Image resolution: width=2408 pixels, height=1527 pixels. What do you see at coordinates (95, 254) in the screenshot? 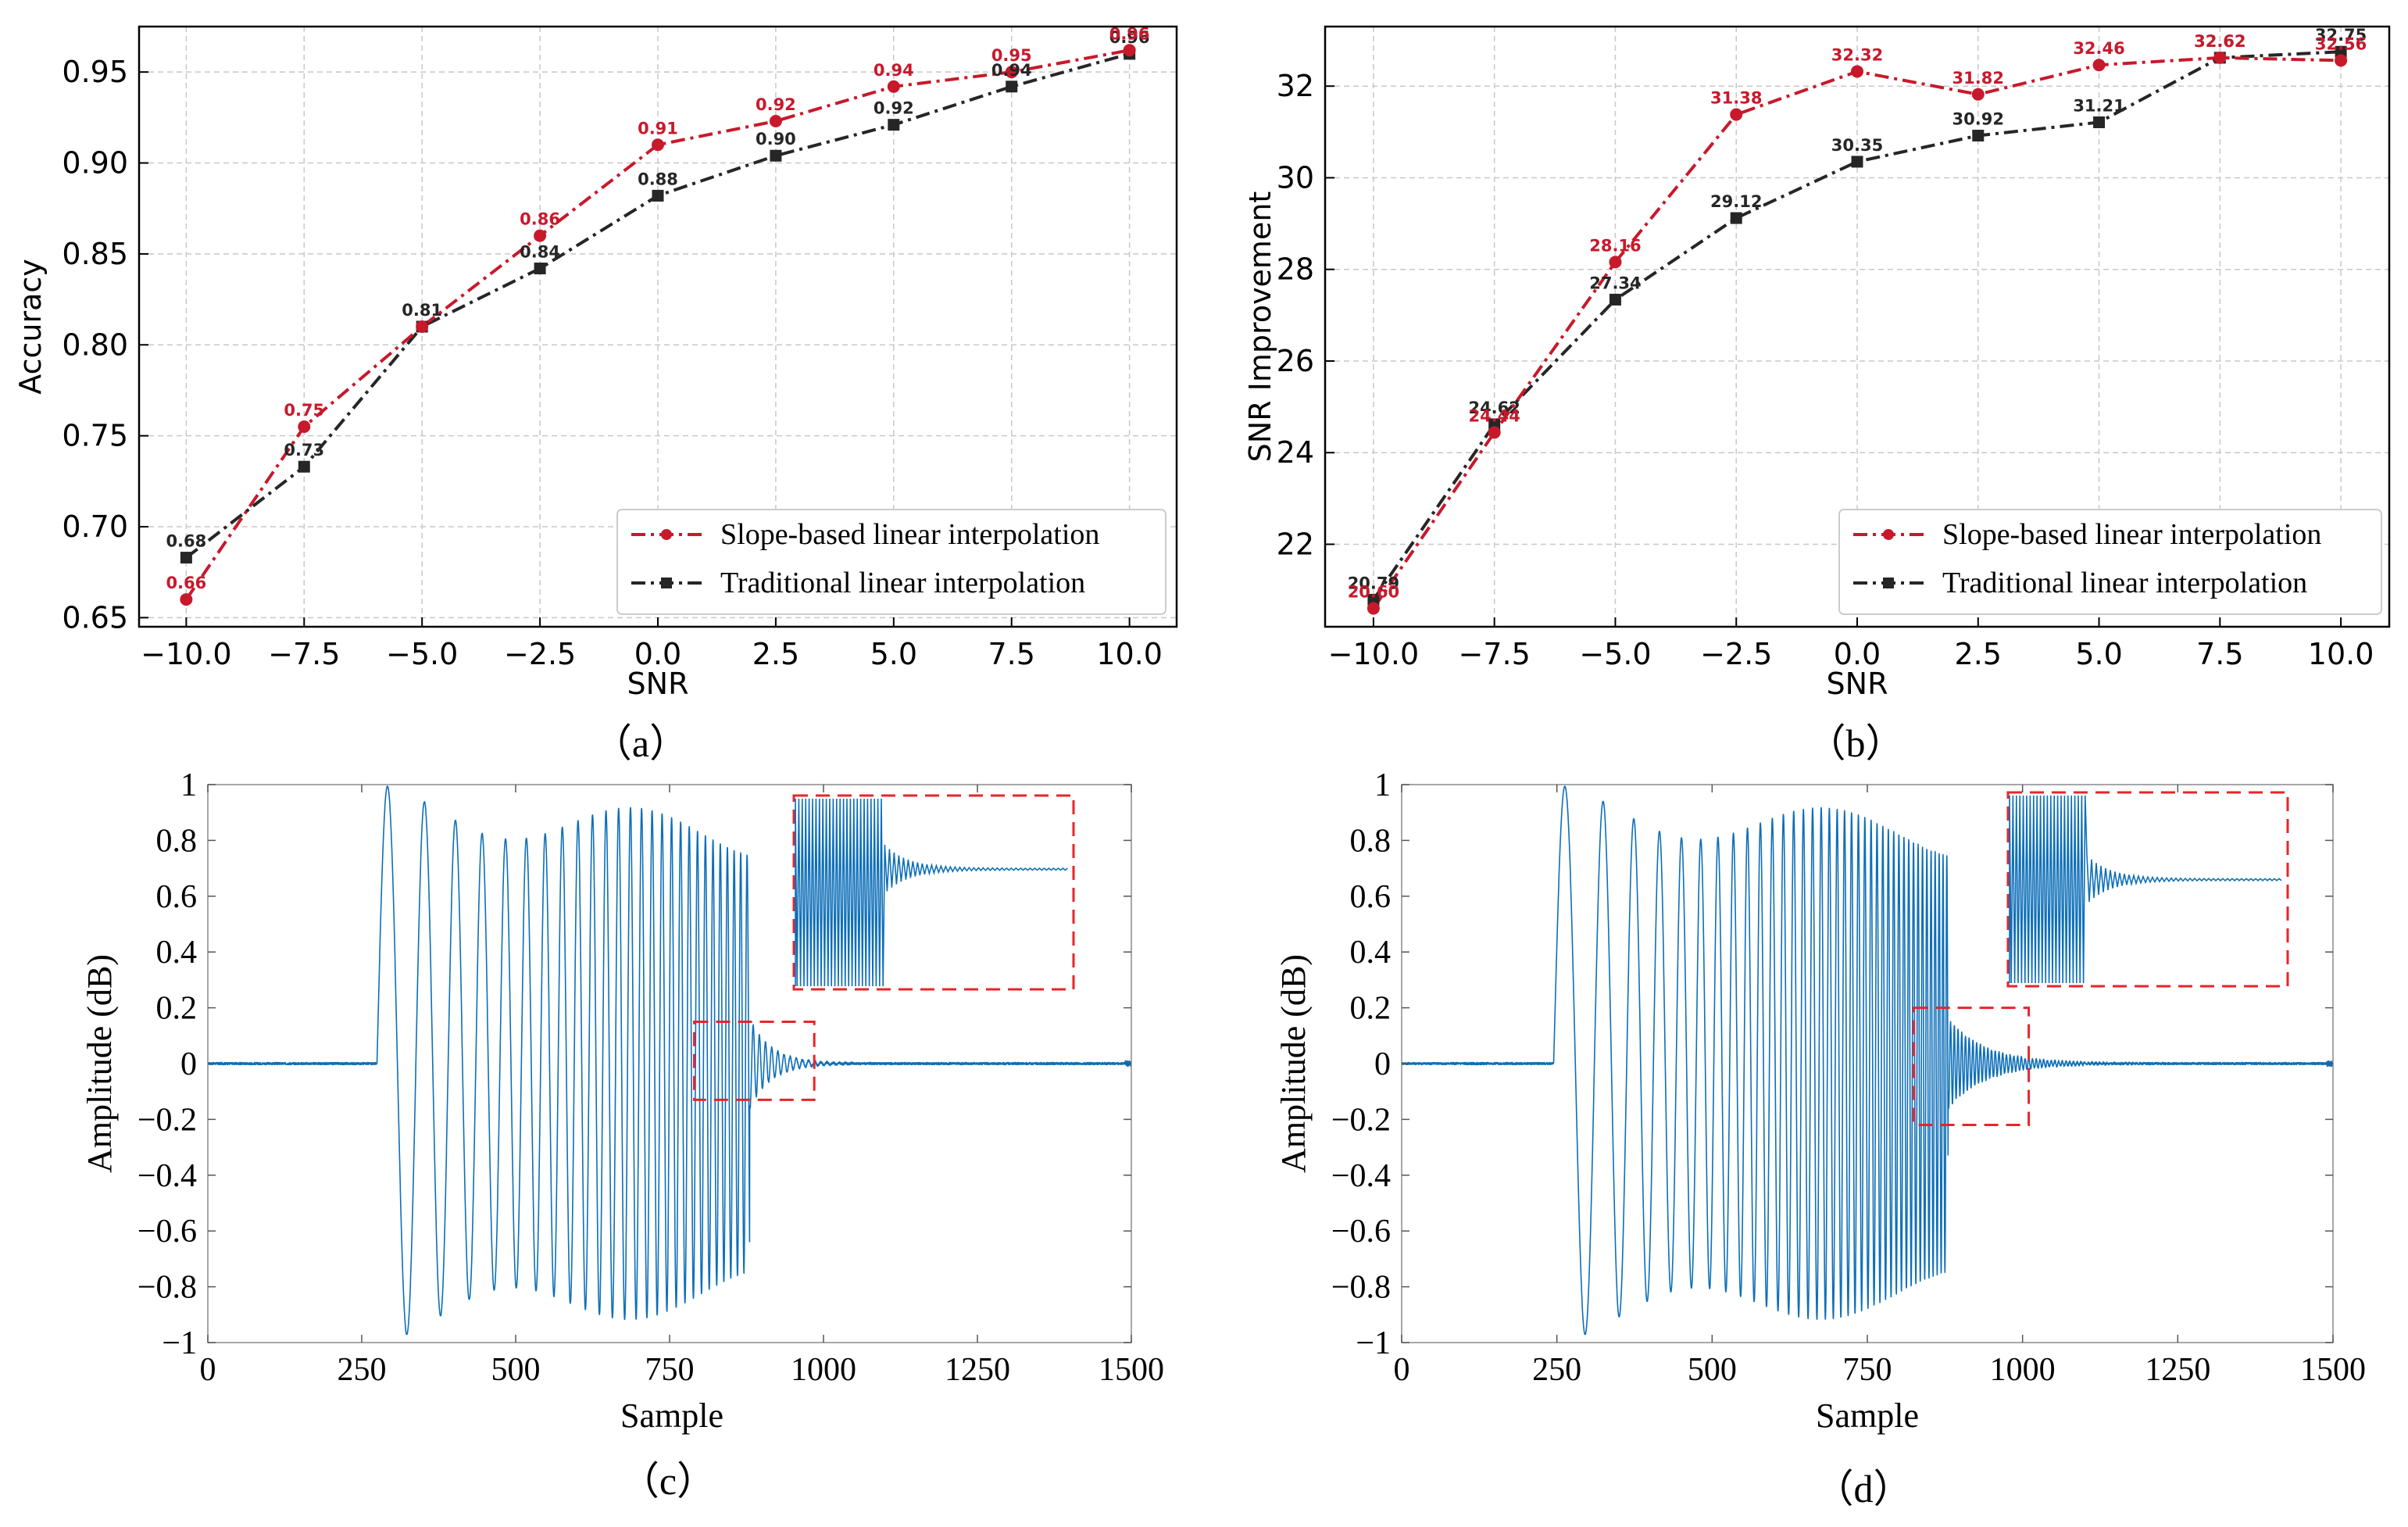
I see `y-tick-label: 0.85` at bounding box center [95, 254].